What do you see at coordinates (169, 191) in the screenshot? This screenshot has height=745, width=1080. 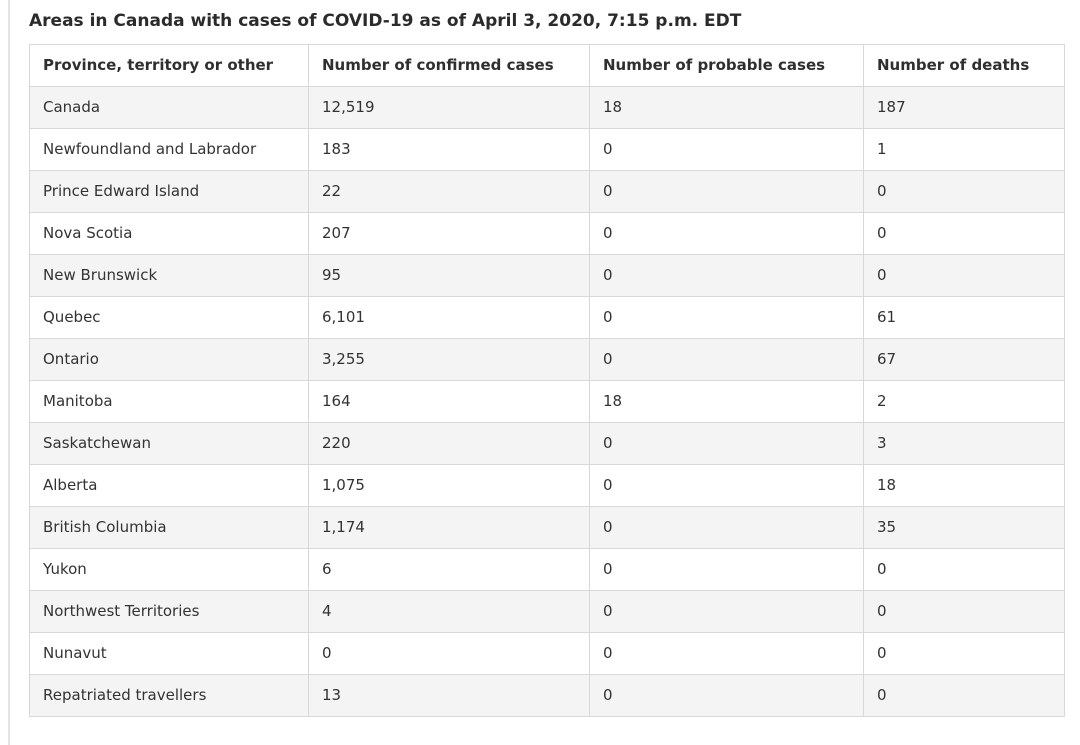 I see `cell-region: Prince Edward Island` at bounding box center [169, 191].